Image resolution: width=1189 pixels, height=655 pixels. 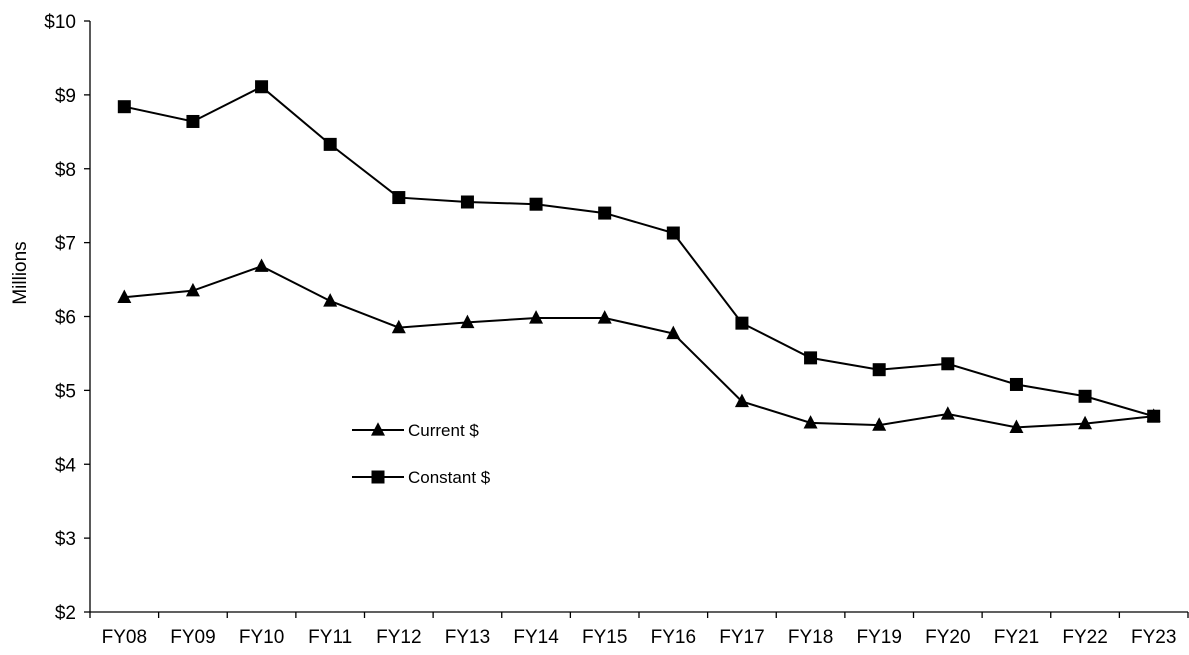 What do you see at coordinates (810, 637) in the screenshot?
I see `x-tick-label: FY18` at bounding box center [810, 637].